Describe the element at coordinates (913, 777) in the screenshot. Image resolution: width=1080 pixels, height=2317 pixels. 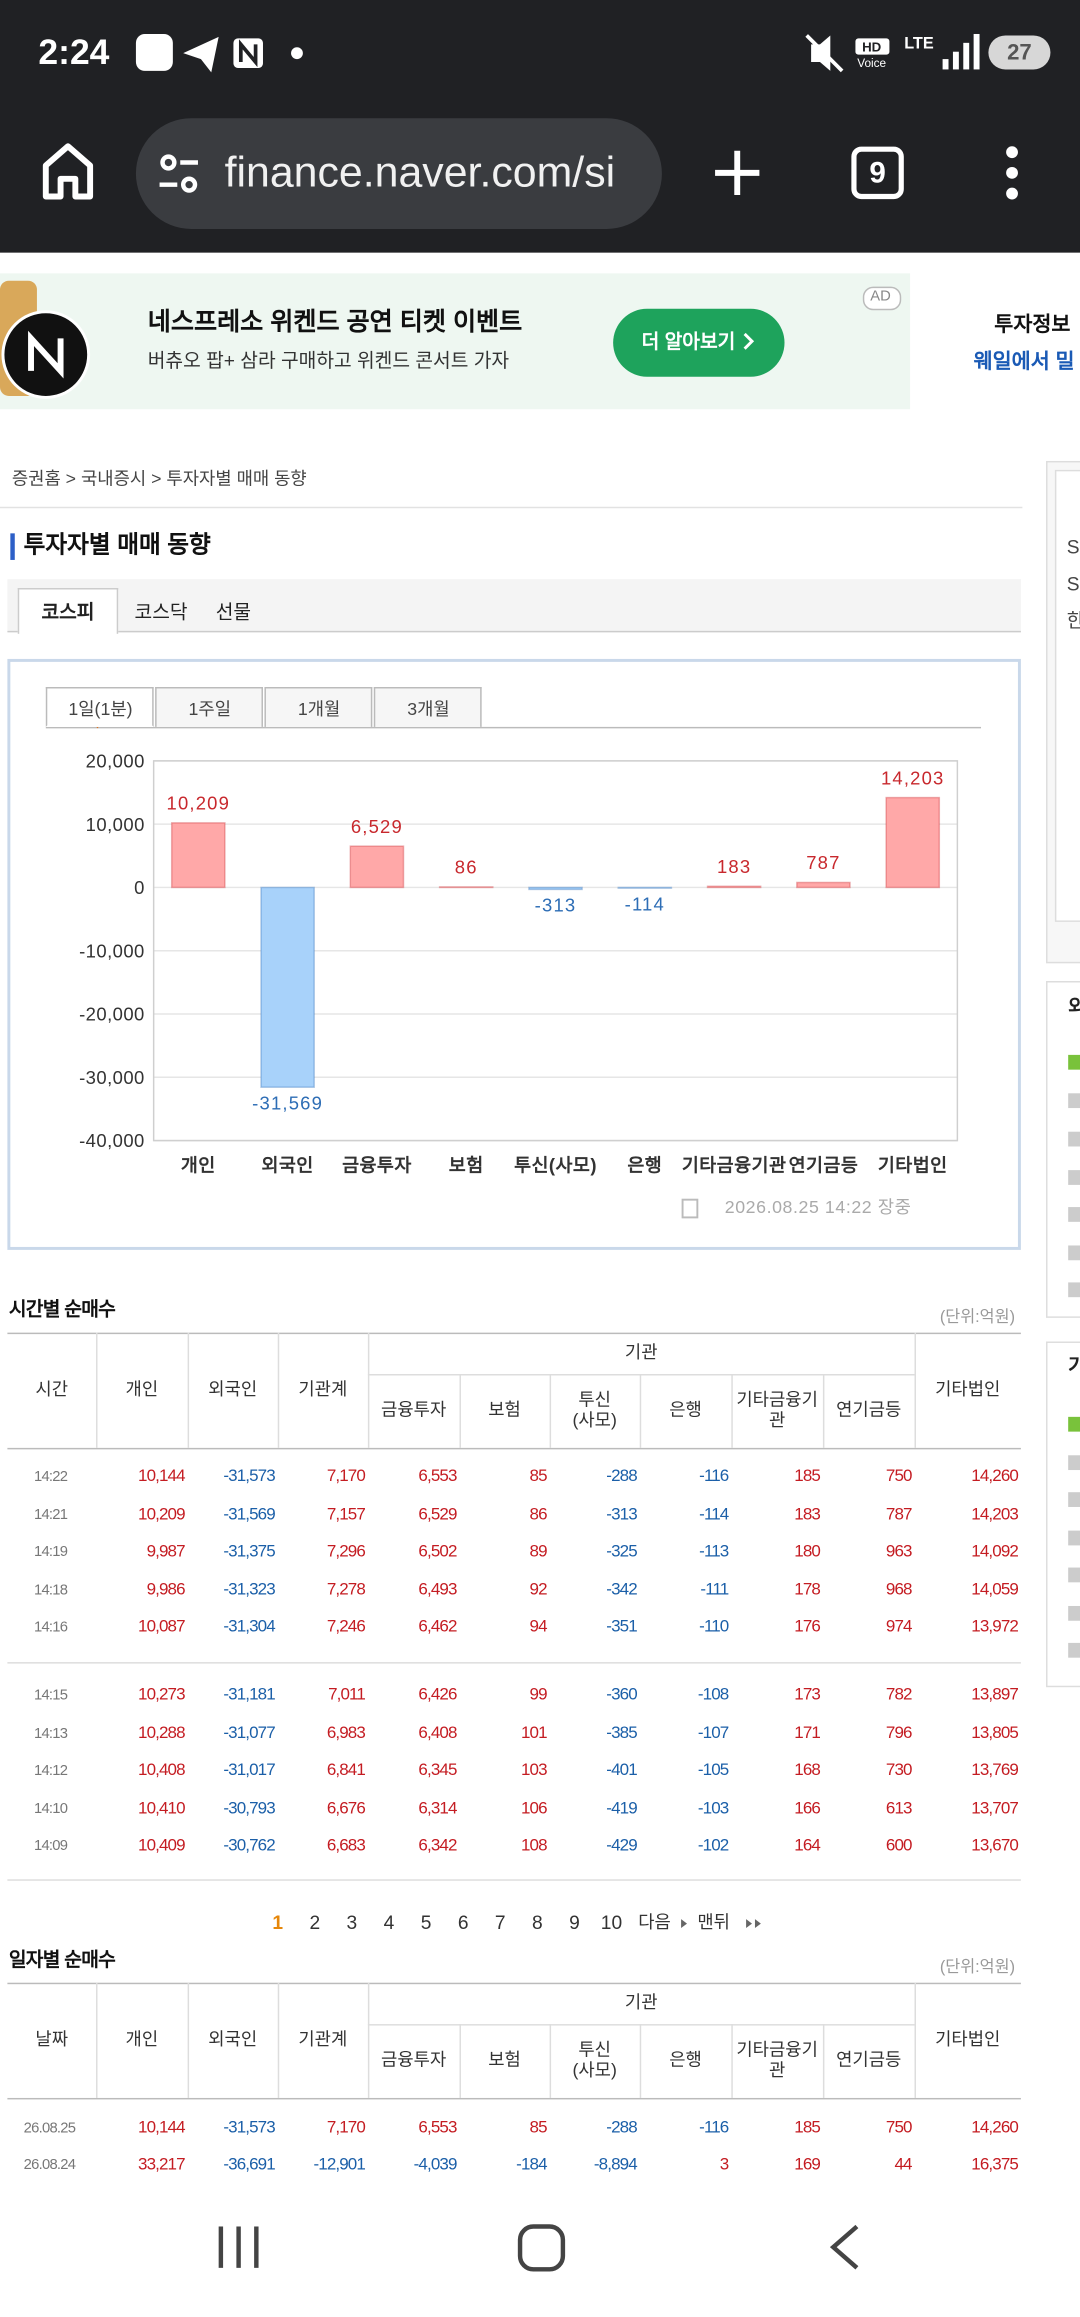
I see `value-label: 14,203` at that location.